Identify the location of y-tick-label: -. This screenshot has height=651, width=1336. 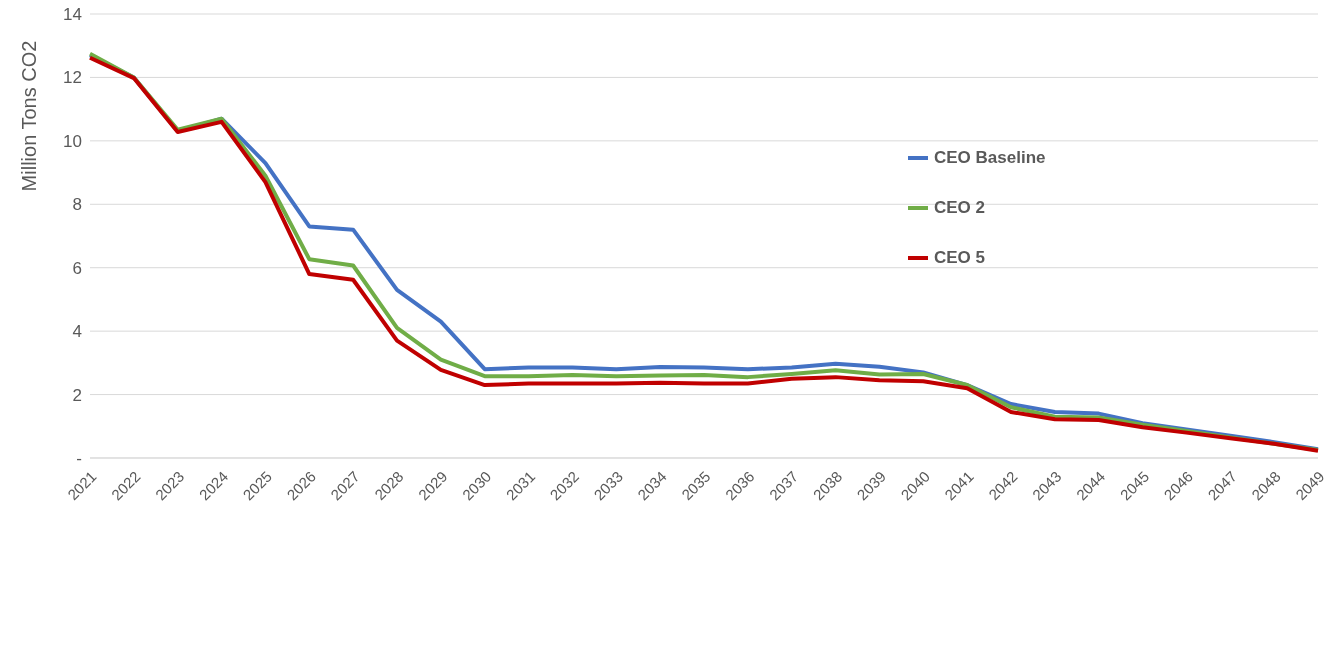
(79, 459).